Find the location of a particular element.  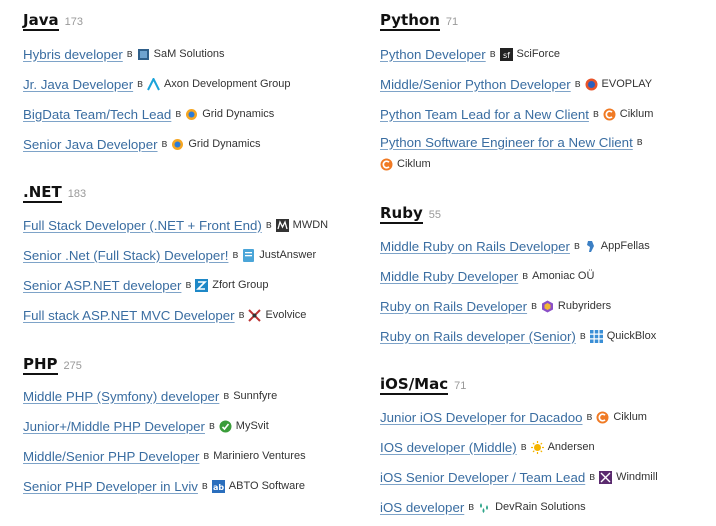

job-title-link: Python Developer is located at coordinates (433, 54).